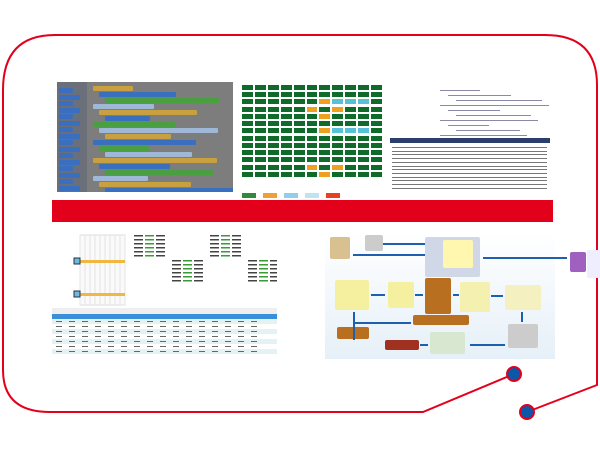  Describe the element at coordinates (475, 297) in the screenshot. I see `sorting-stage` at that location.